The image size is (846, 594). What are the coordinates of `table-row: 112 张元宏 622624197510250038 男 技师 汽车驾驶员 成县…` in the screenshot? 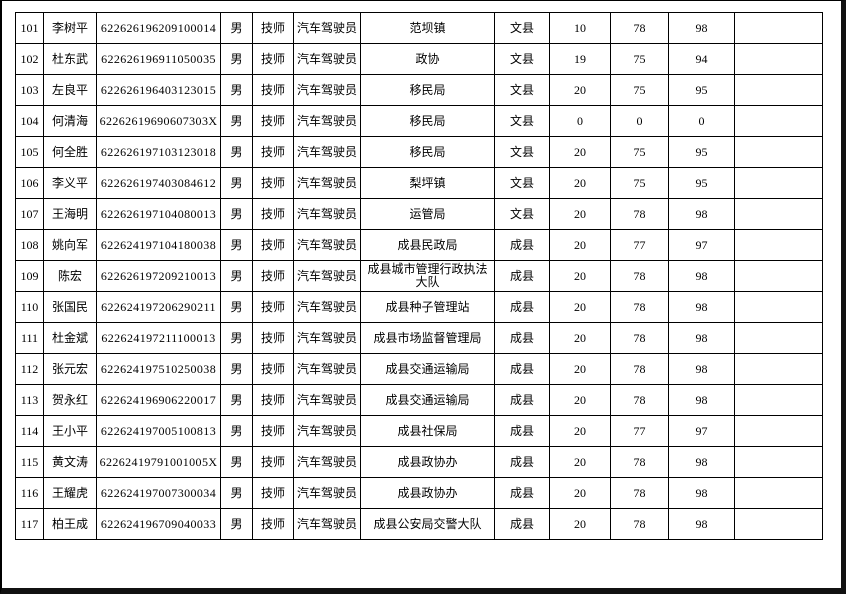 It's located at (419, 369).